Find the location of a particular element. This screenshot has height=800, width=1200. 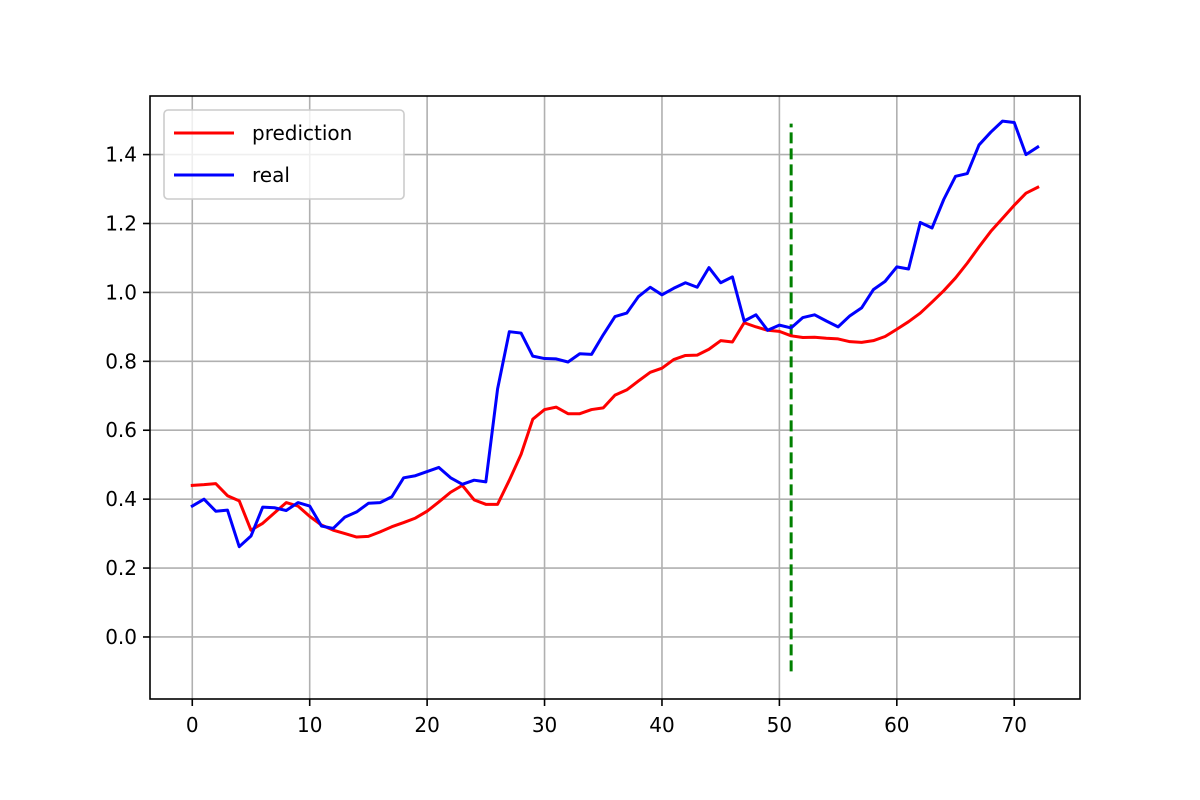

y-tick-label: 0.4 is located at coordinates (121, 499).